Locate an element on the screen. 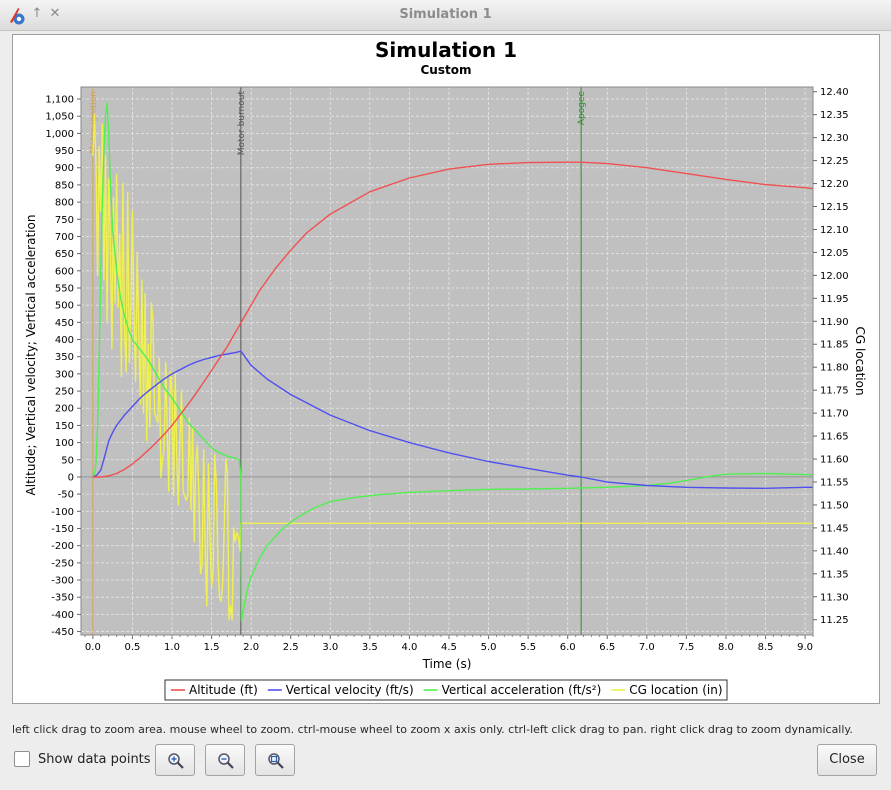  y2-tick-label: 11.50 is located at coordinates (834, 505).